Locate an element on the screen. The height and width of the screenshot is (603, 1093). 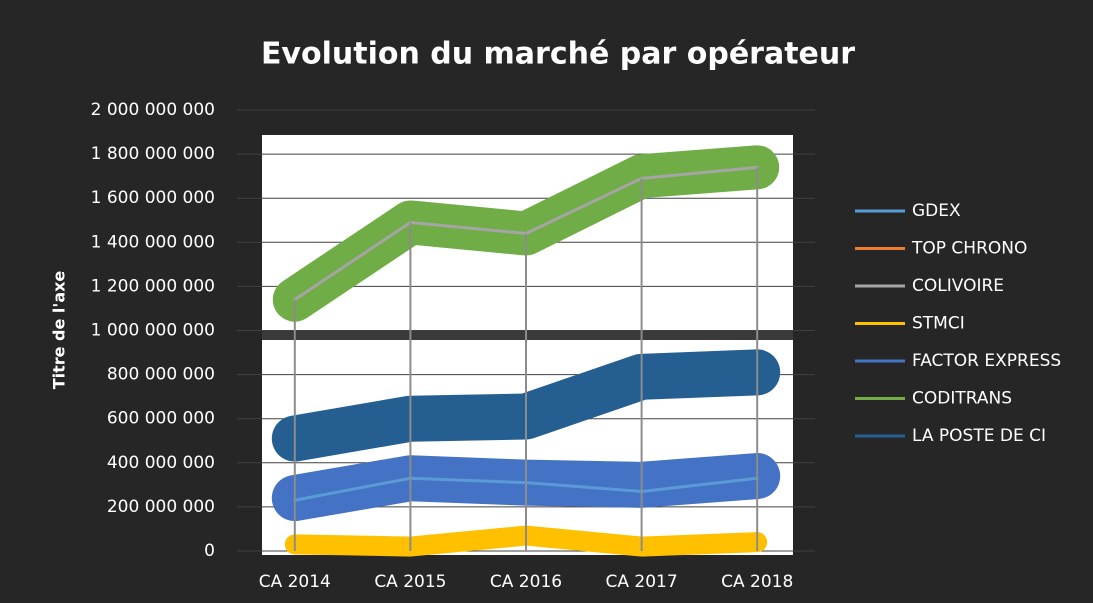
y-tick-label: 2 000 000 000 is located at coordinates (153, 110).